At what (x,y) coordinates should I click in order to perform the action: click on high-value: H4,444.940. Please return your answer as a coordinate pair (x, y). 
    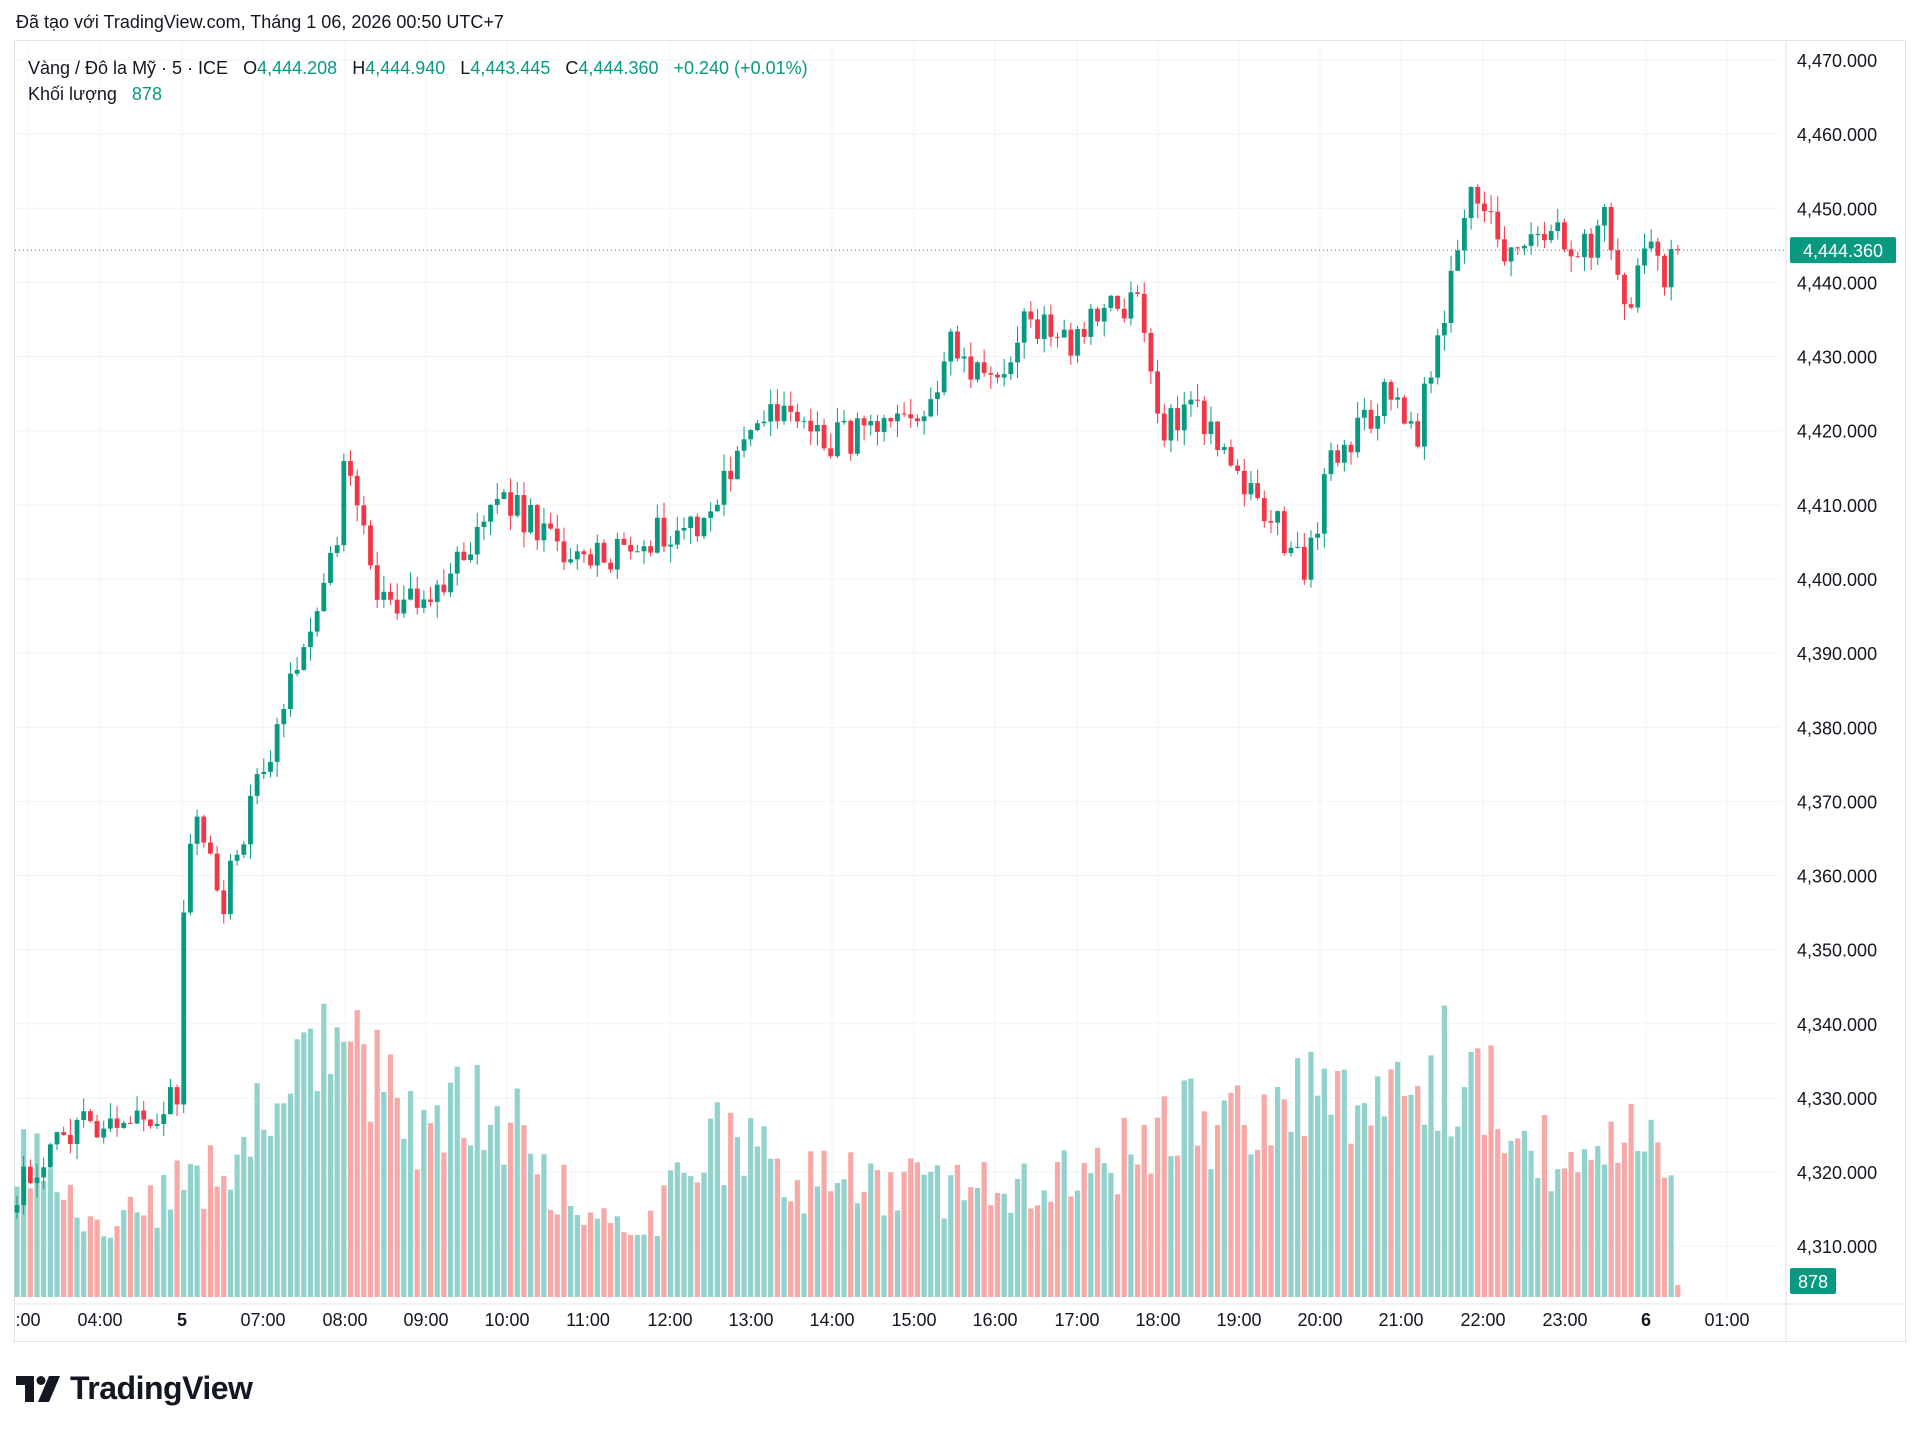
    Looking at the image, I should click on (398, 68).